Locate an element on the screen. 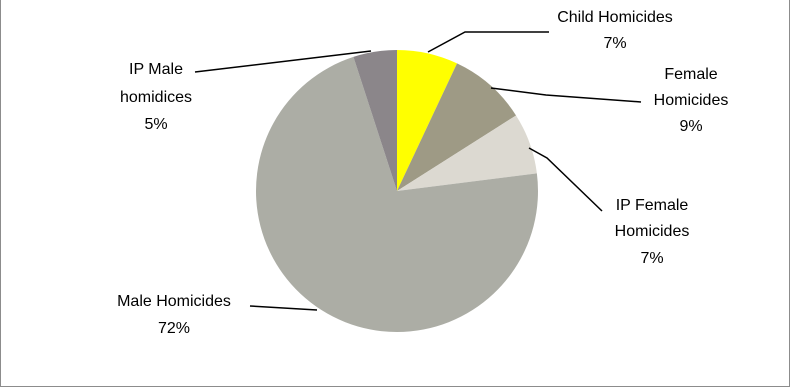 This screenshot has height=387, width=790. label-child-percent: 7% is located at coordinates (614, 43).